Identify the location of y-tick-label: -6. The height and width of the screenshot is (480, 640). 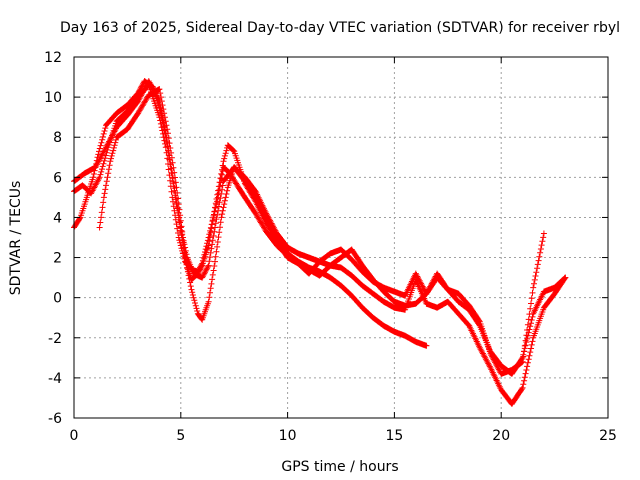
(55, 419).